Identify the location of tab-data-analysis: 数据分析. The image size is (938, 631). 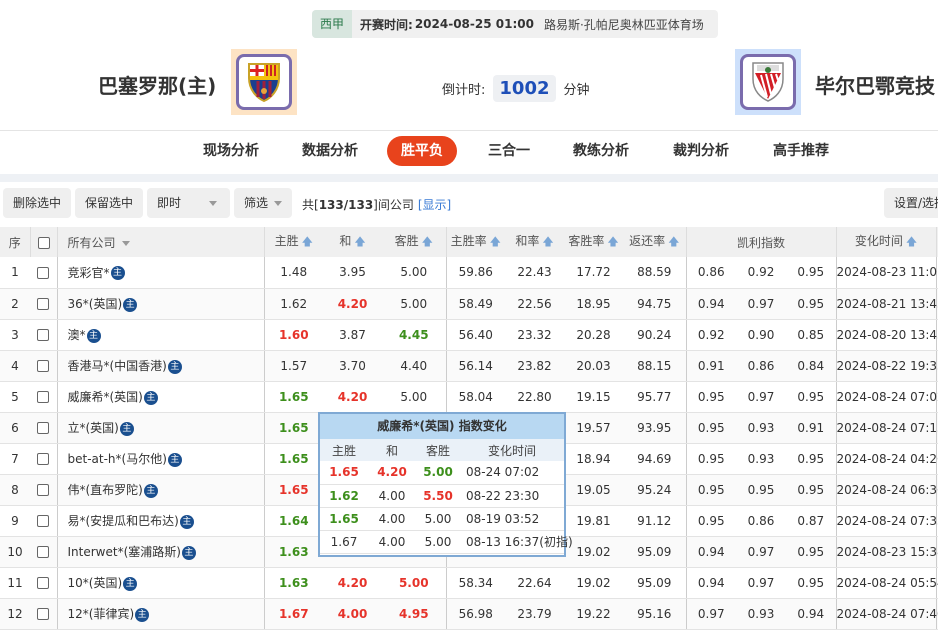
(330, 151).